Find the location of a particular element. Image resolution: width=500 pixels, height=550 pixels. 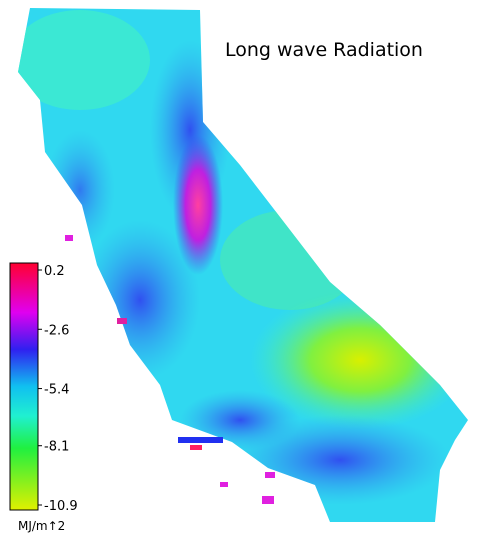

colorbar-tick-label: -2.6 is located at coordinates (56, 330).